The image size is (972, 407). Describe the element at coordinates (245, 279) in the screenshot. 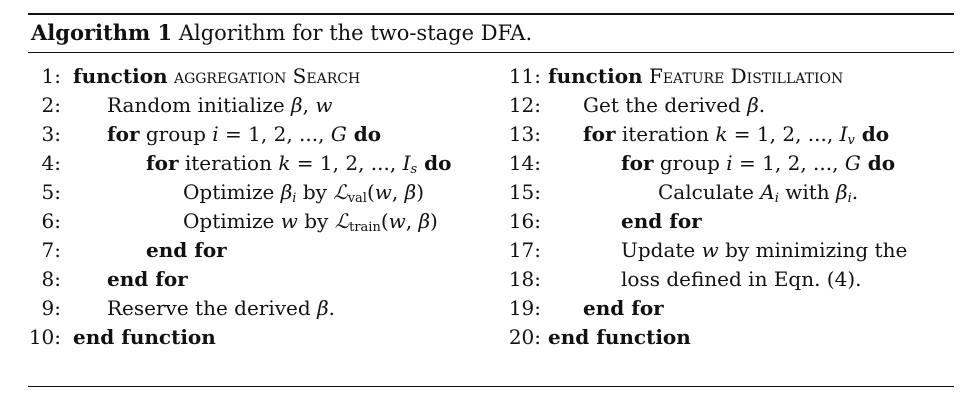

I see `algorithm-line: 8: end for` at that location.